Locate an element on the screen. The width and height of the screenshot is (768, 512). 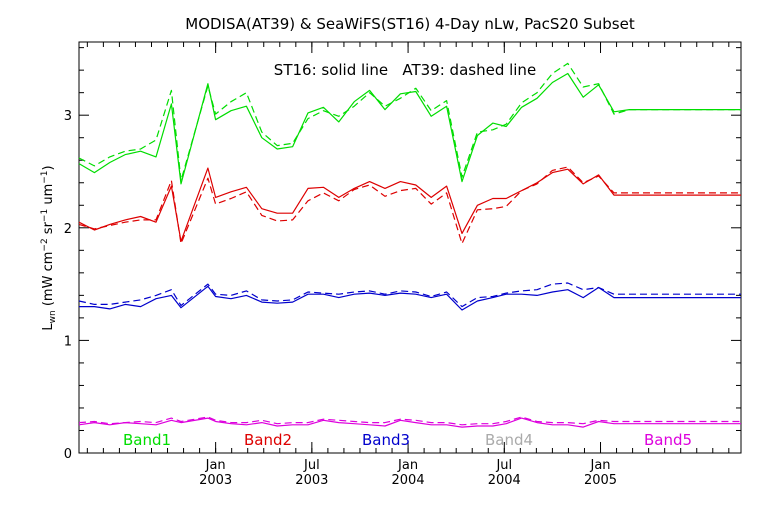
band3-dashed-line is located at coordinates (409, 295).